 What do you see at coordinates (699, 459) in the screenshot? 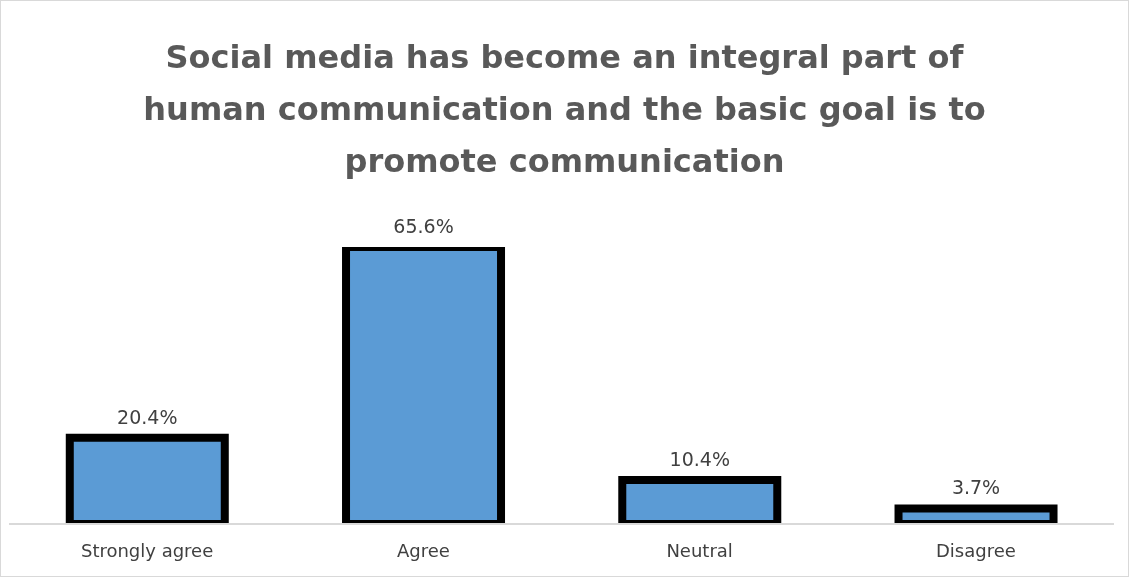
I see `data-label: 10.4%` at bounding box center [699, 459].